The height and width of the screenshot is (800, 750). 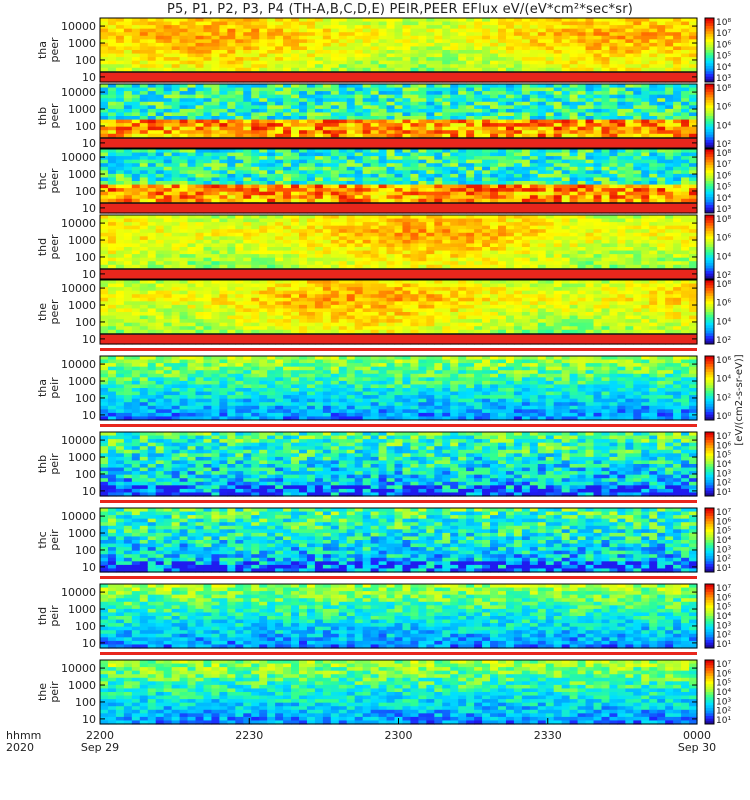 What do you see at coordinates (723, 210) in the screenshot?
I see `colorbar-tick-label: 10³` at bounding box center [723, 210].